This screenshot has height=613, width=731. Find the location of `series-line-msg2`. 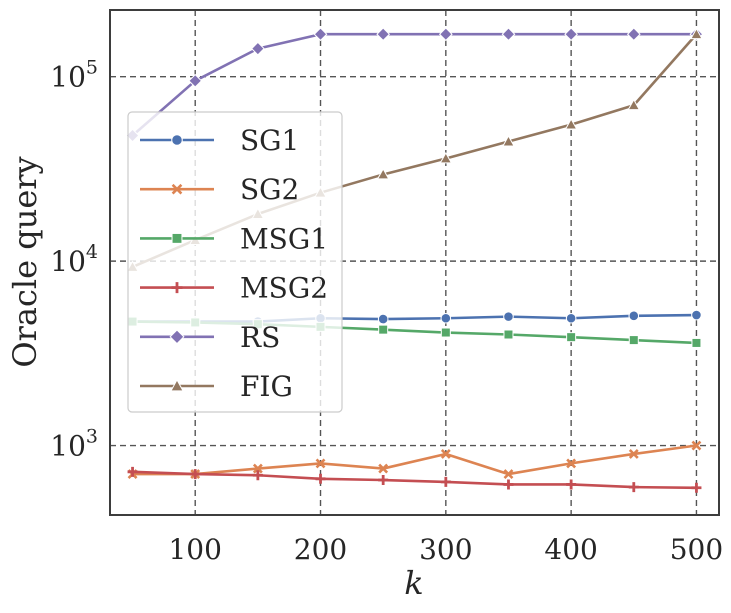

series-line-msg2 is located at coordinates (414, 480).